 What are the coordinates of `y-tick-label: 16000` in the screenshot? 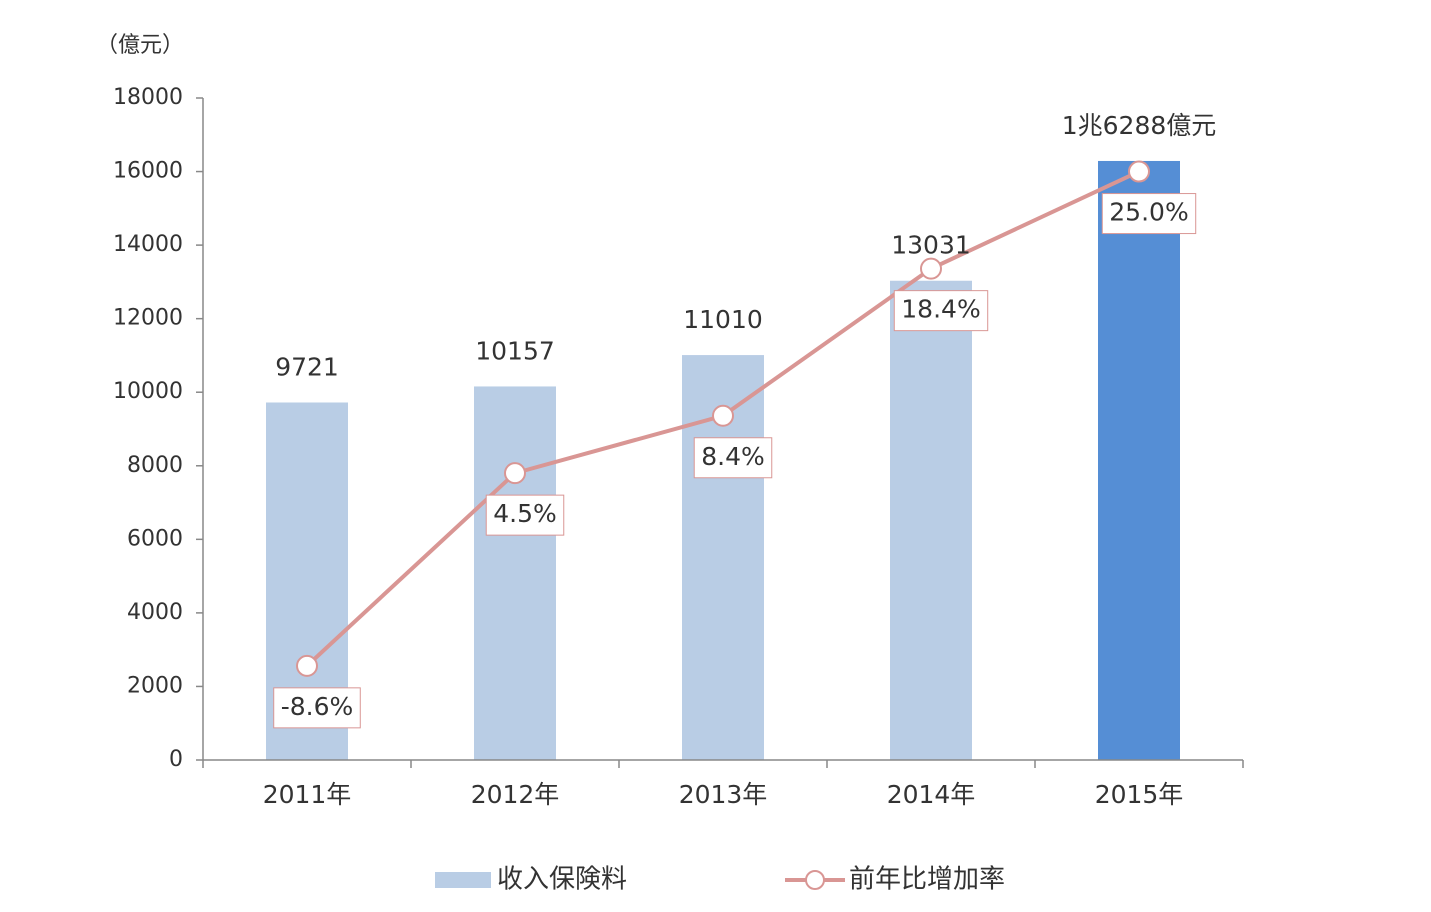 It's located at (148, 171).